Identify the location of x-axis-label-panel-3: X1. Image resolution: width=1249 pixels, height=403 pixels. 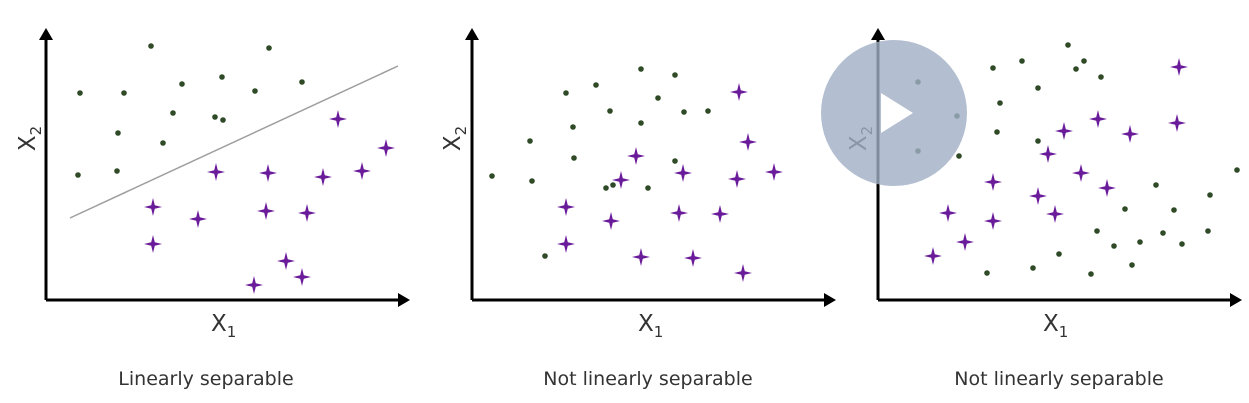
(1056, 326).